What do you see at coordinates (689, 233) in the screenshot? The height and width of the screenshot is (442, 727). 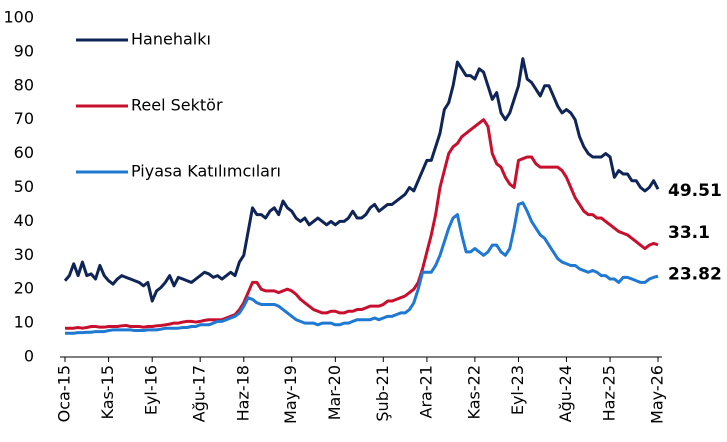 I see `end-value-label: 33.1` at bounding box center [689, 233].